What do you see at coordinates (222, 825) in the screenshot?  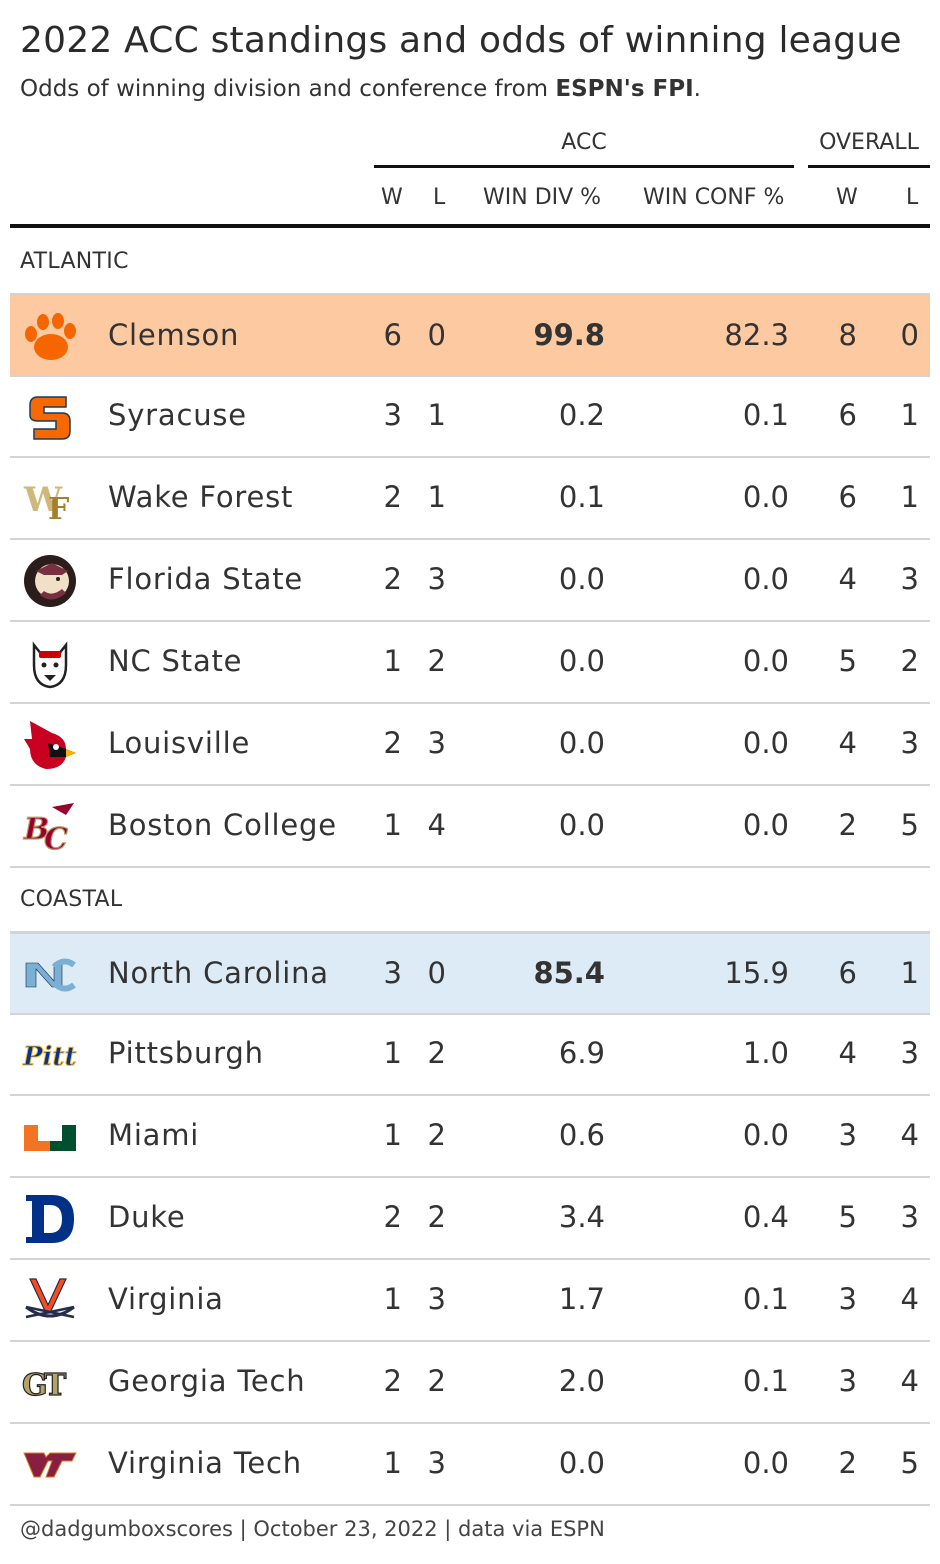 I see `team-name: Boston College` at bounding box center [222, 825].